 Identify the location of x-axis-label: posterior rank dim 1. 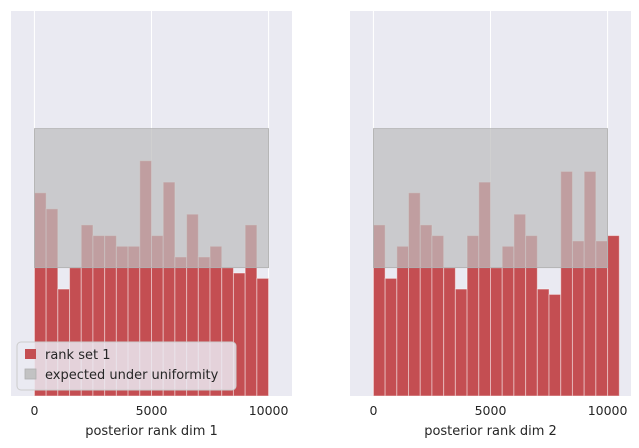
(151, 431).